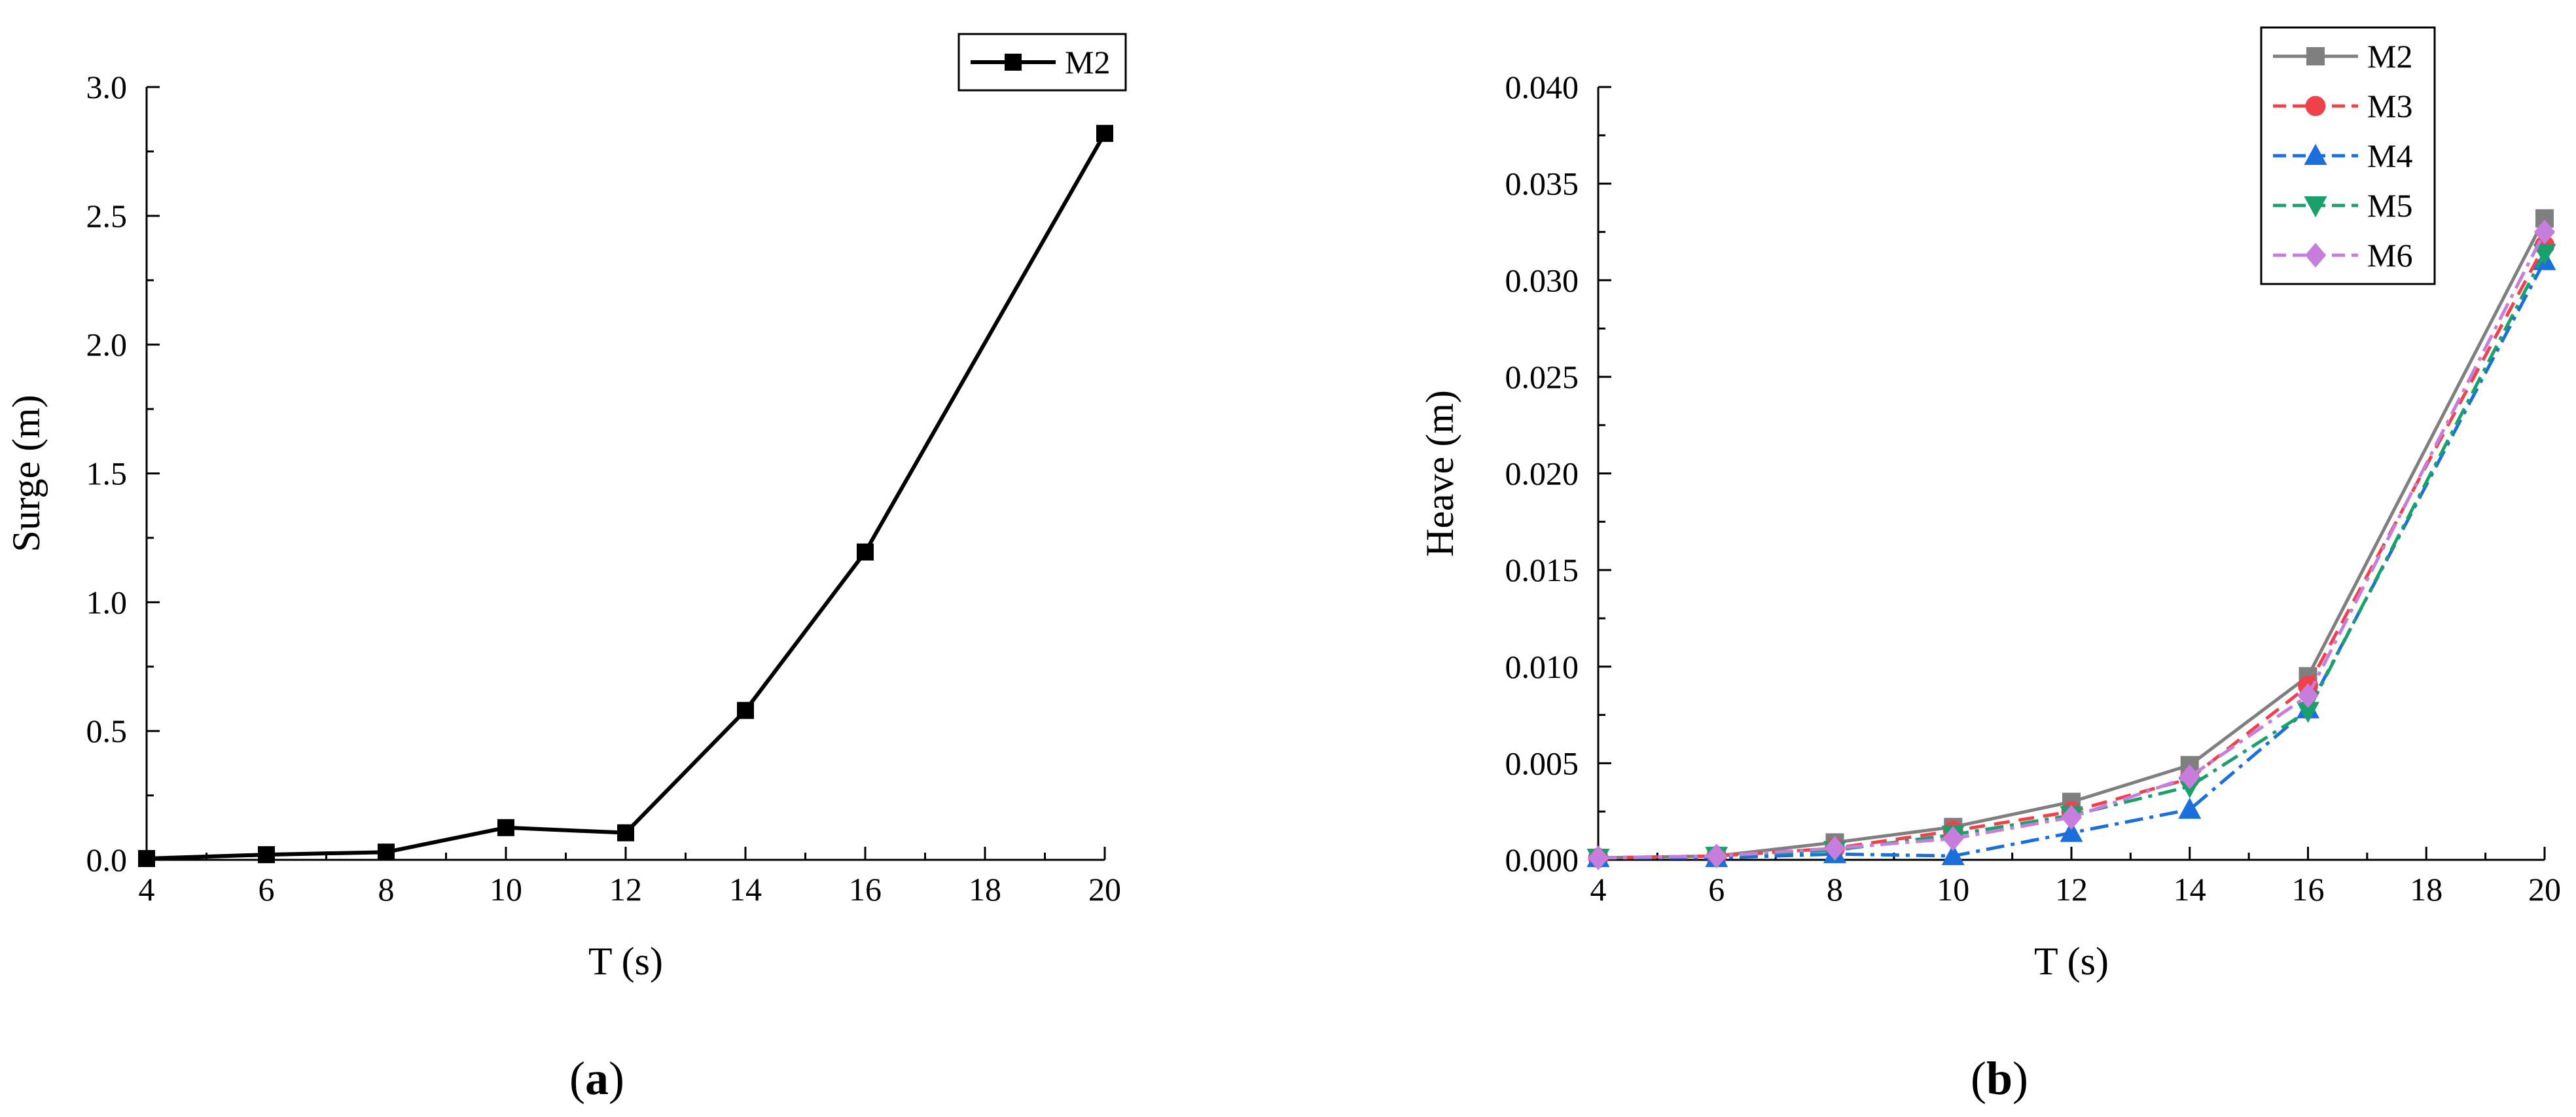 The width and height of the screenshot is (2576, 1117). I want to click on y-tick-label: 0.040, so click(1542, 87).